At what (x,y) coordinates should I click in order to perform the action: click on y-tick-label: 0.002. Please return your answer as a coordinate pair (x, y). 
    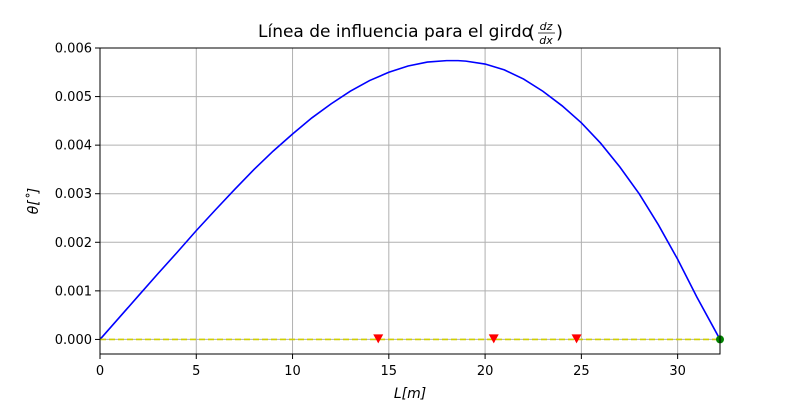
    Looking at the image, I should click on (73, 243).